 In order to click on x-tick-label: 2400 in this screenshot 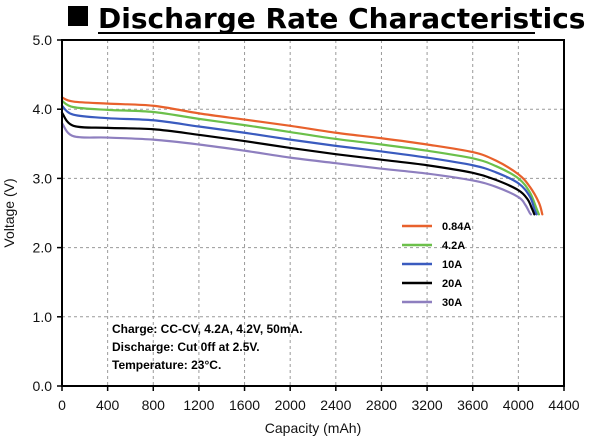, I will do `click(335, 405)`.